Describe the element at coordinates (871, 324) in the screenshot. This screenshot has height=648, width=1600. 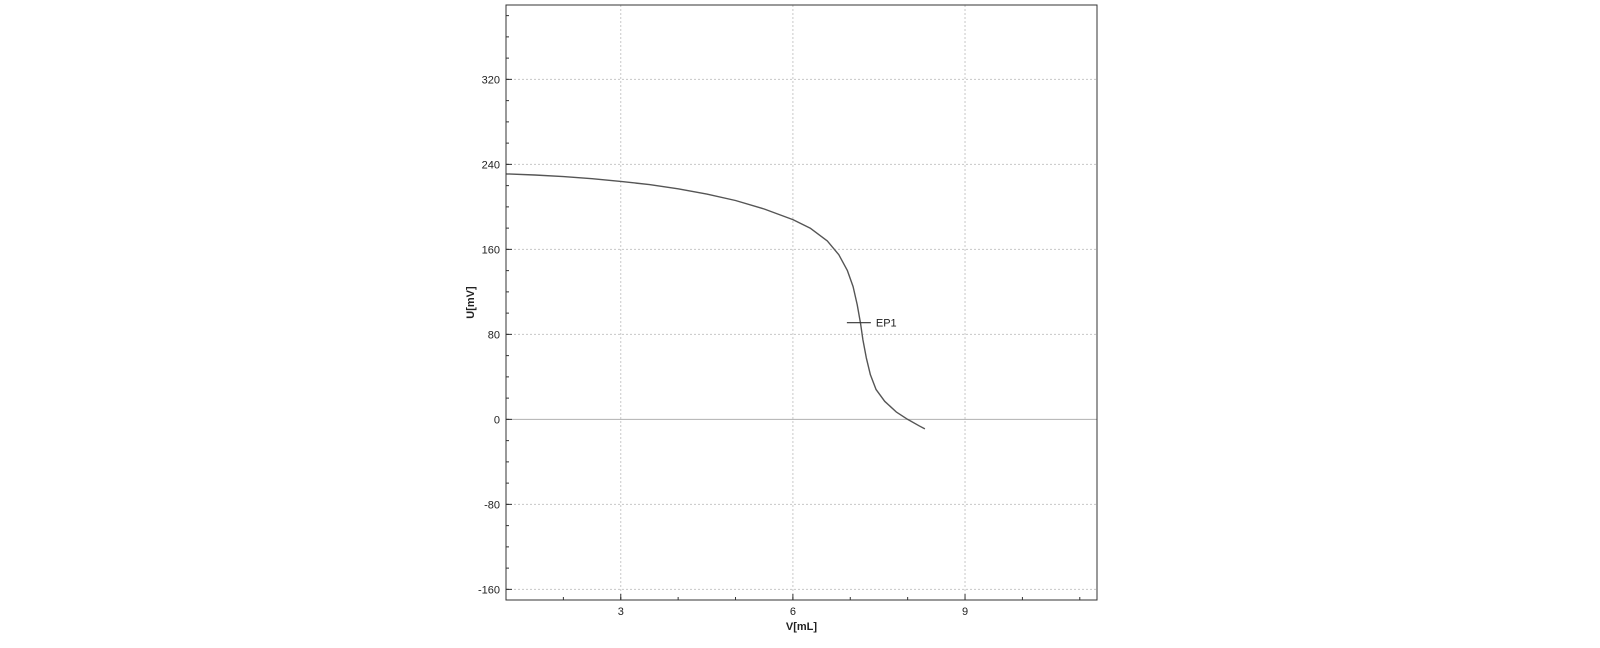
I see `annotation-layer: EP1` at that location.